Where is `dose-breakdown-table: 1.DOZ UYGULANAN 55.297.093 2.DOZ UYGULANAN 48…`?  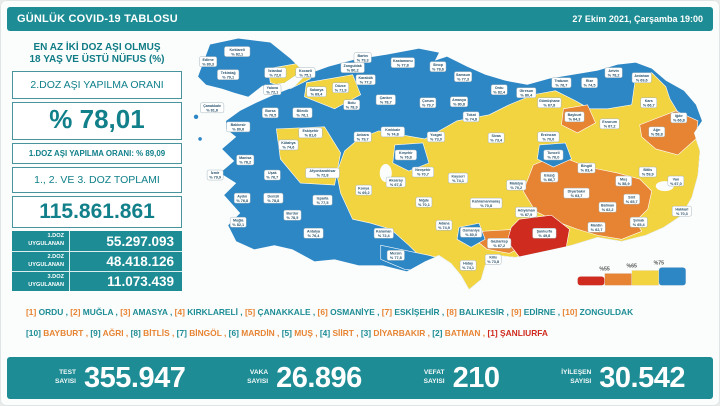
dose-breakdown-table: 1.DOZ UYGULANAN 55.297.093 2.DOZ UYGULANAN 48… is located at coordinates (97, 261).